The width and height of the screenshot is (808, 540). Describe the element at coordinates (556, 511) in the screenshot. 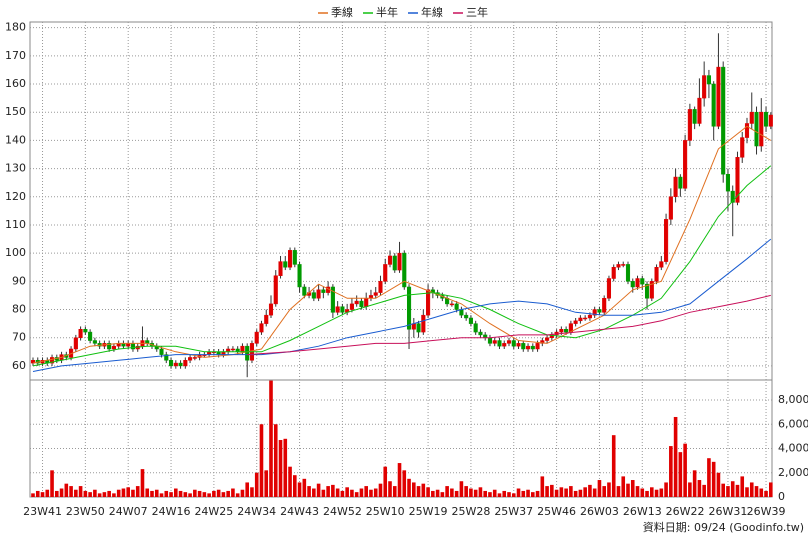

I see `x-tick-label: 25W46` at that location.